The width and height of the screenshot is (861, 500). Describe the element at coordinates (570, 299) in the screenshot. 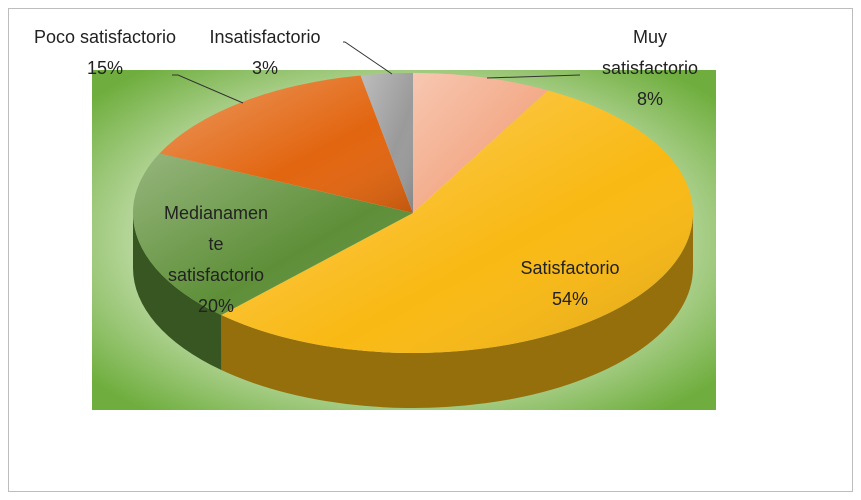

I see `label-value: 54%` at that location.